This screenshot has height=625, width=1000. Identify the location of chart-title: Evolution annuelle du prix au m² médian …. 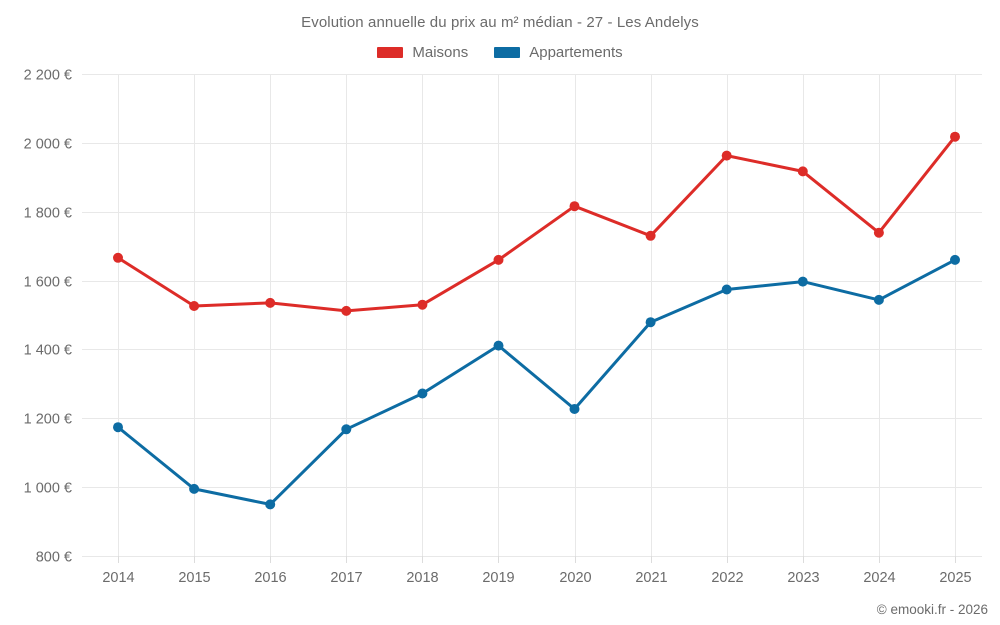
(500, 22).